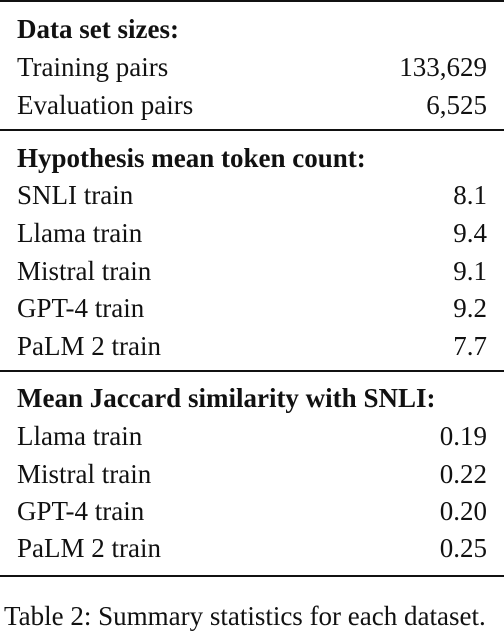  I want to click on section-header-label: Hypothesis mean token count:, so click(191, 158).